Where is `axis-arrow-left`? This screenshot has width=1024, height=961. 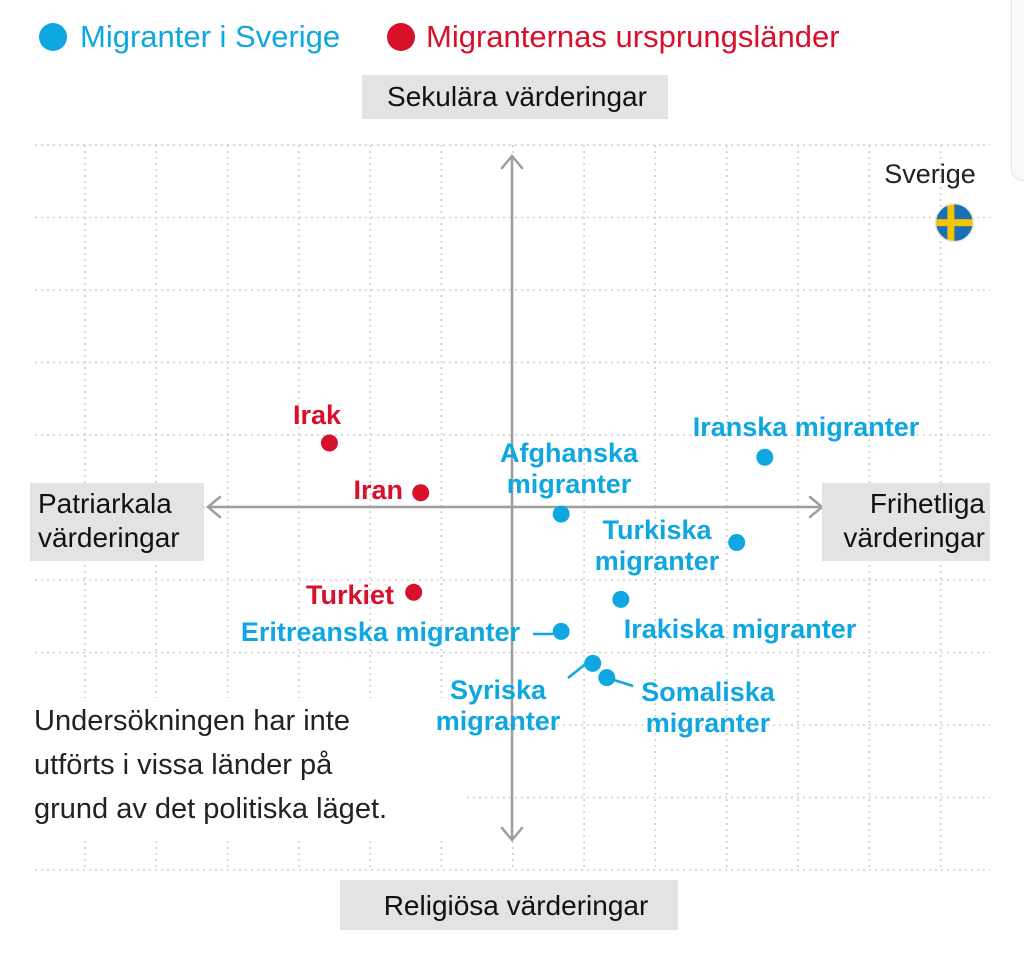
axis-arrow-left is located at coordinates (214, 507).